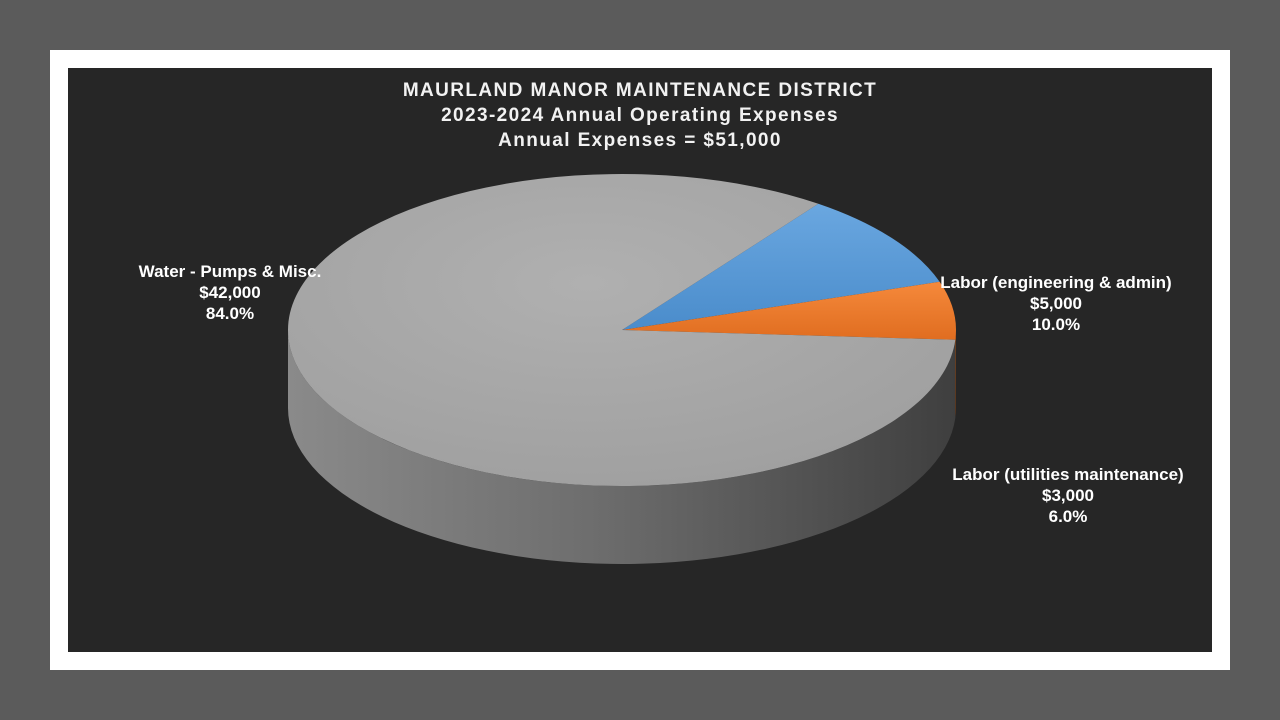 This screenshot has width=1280, height=720. What do you see at coordinates (230, 271) in the screenshot?
I see `slice-label-water-name: Water - Pumps & Misc.` at bounding box center [230, 271].